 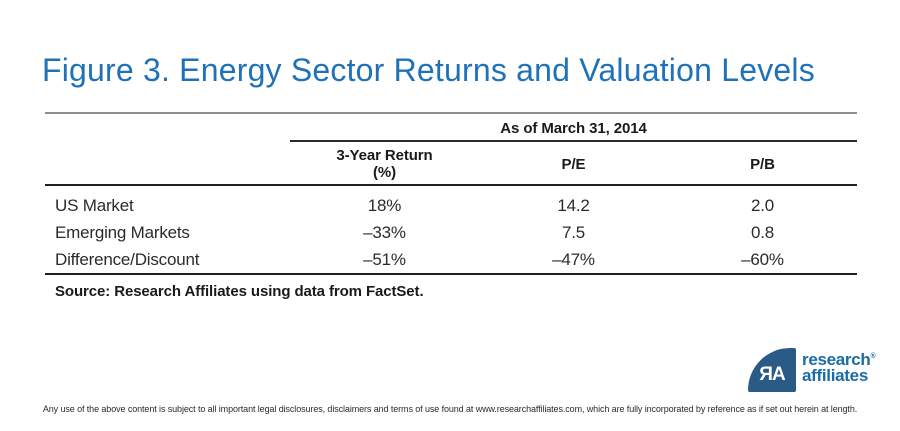 What do you see at coordinates (573, 205) in the screenshot?
I see `table-cell: 14.2` at bounding box center [573, 205].